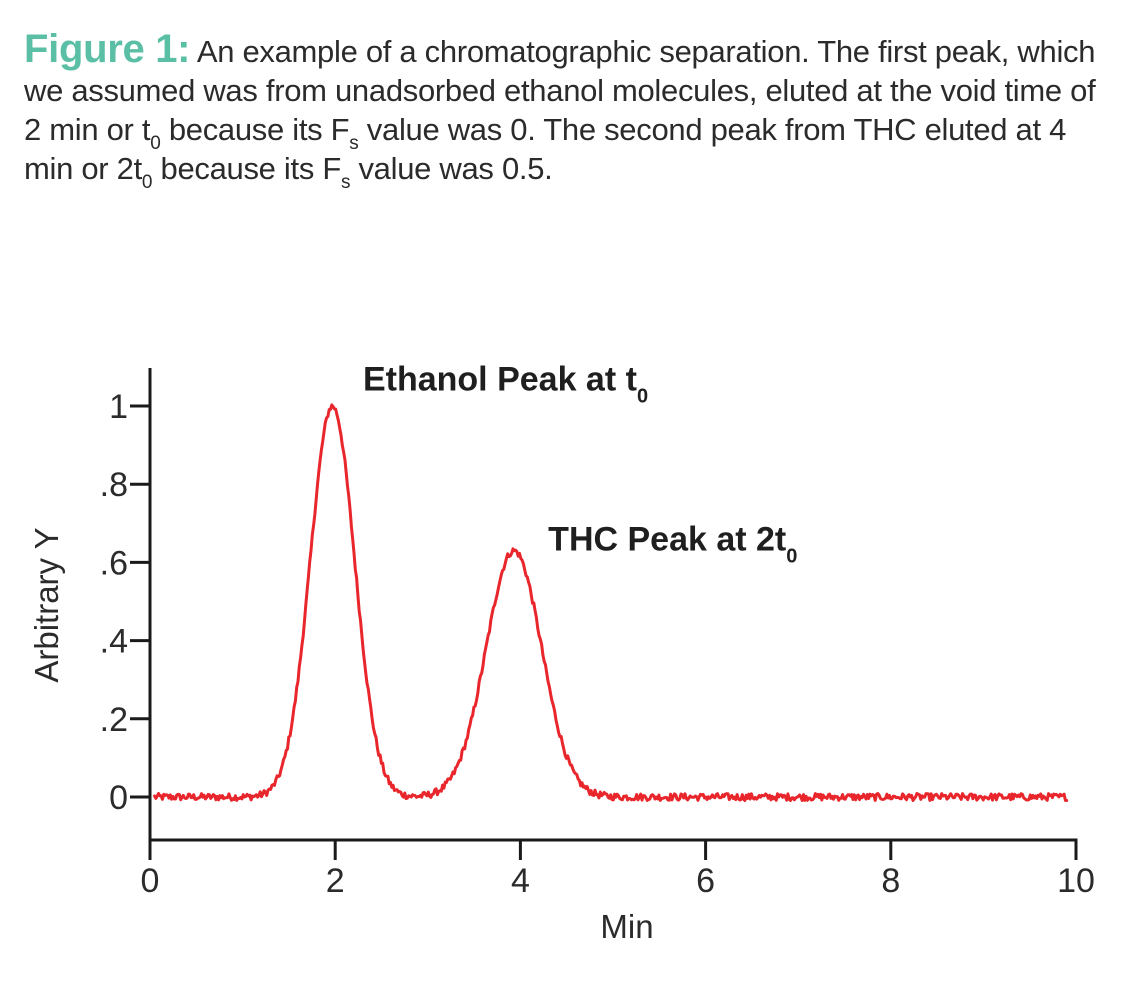 This screenshot has width=1138, height=1000. Describe the element at coordinates (114, 720) in the screenshot. I see `y-tick-label-1: .2` at that location.